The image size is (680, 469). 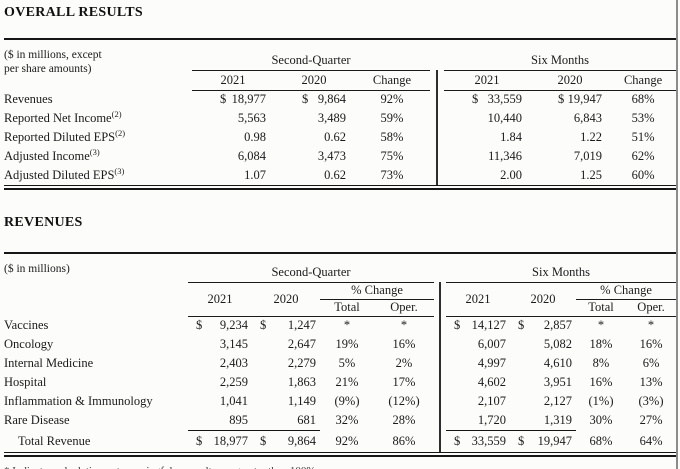 What do you see at coordinates (347, 308) in the screenshot?
I see `pct-subheader: Total` at bounding box center [347, 308].